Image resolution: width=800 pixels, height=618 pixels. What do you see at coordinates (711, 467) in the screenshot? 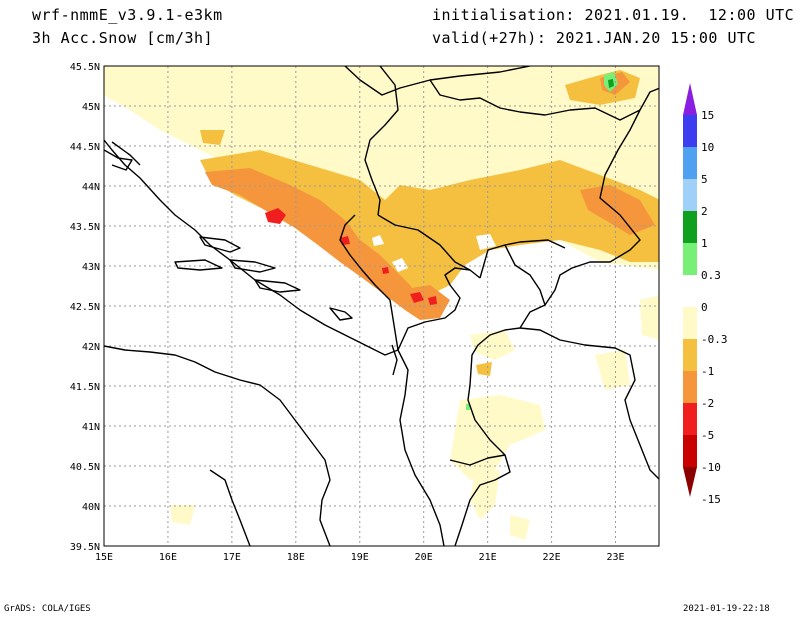
I see `colorbar-label: -10` at bounding box center [711, 467].